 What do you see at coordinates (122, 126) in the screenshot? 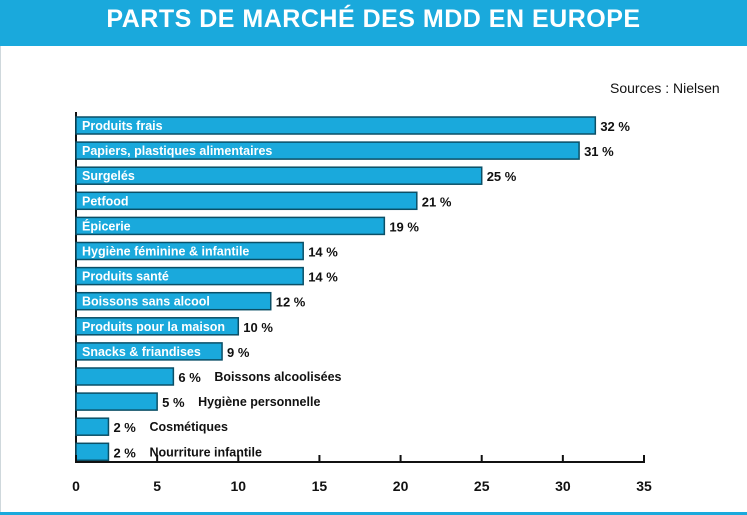
I see `category-label: Produits frais` at bounding box center [122, 126].